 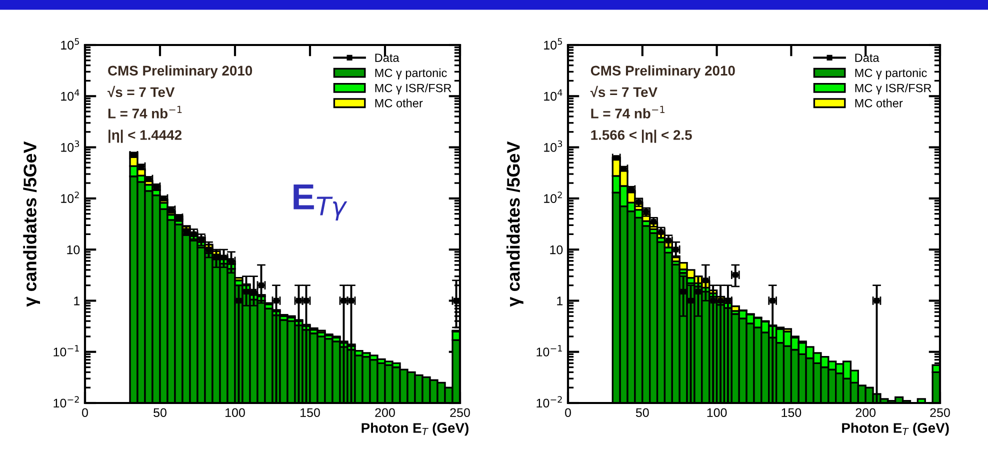 What do you see at coordinates (321, 202) in the screenshot?
I see `annotation: E$_{Tγ}$` at bounding box center [321, 202].